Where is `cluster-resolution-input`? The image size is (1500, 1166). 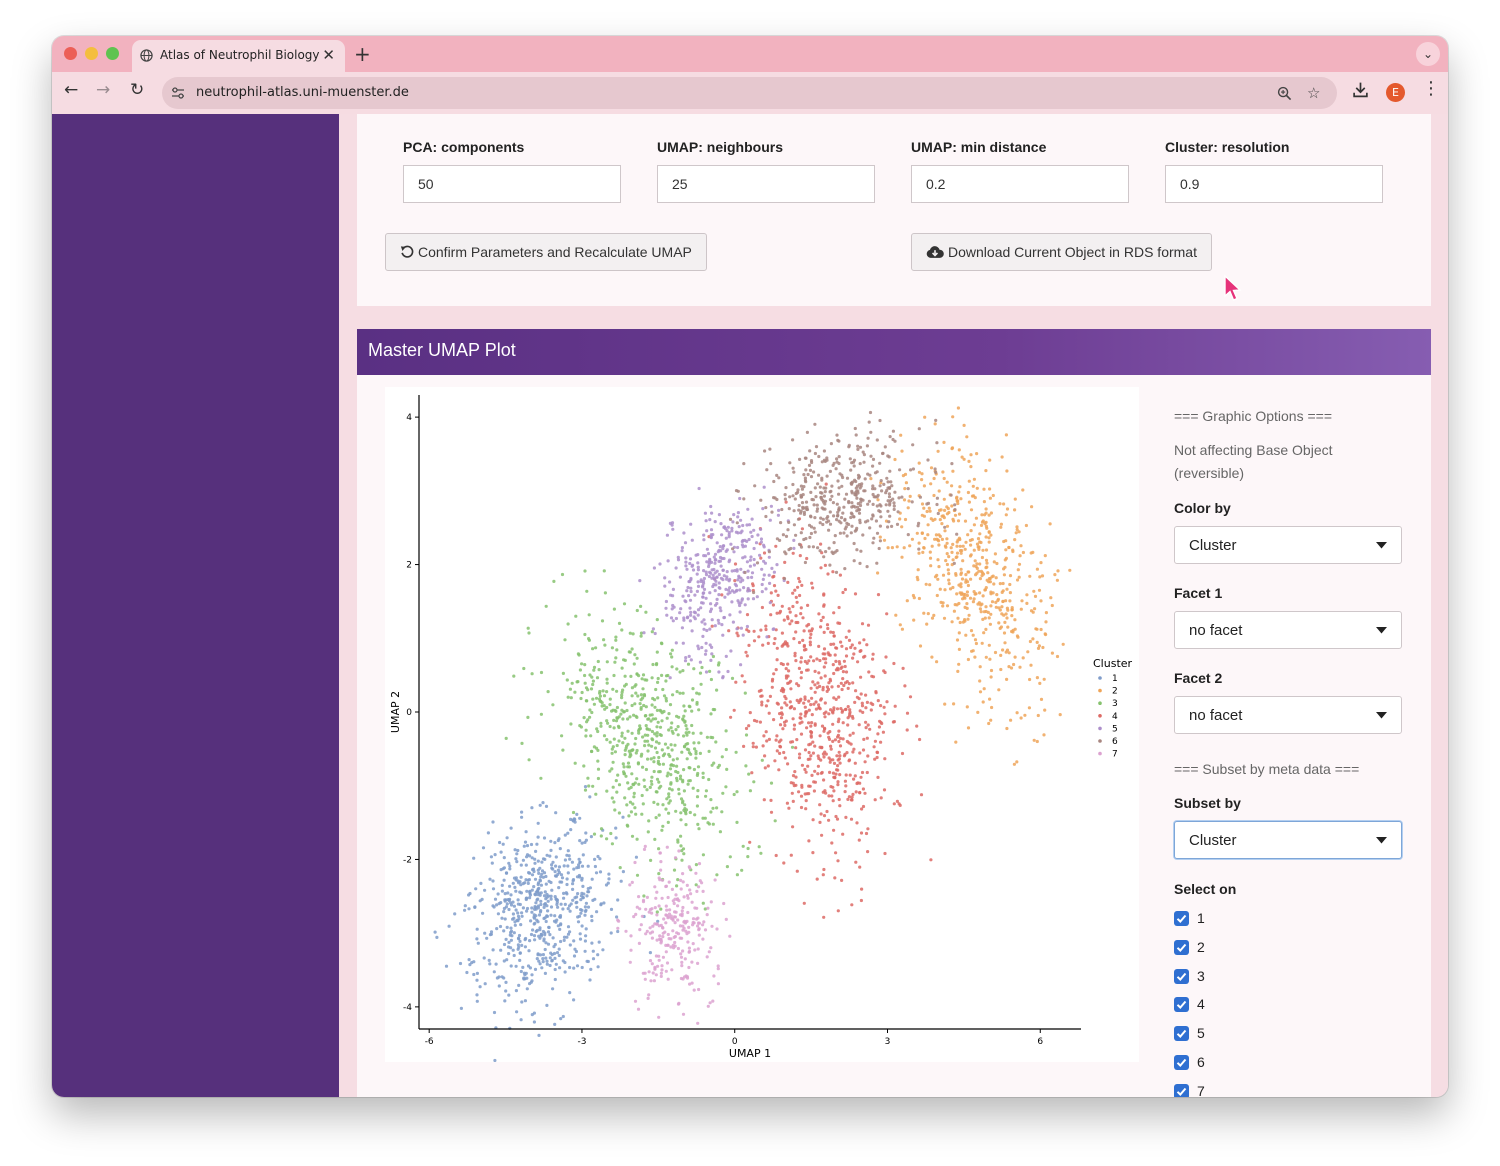
cluster-resolution-input is located at coordinates (1274, 184).